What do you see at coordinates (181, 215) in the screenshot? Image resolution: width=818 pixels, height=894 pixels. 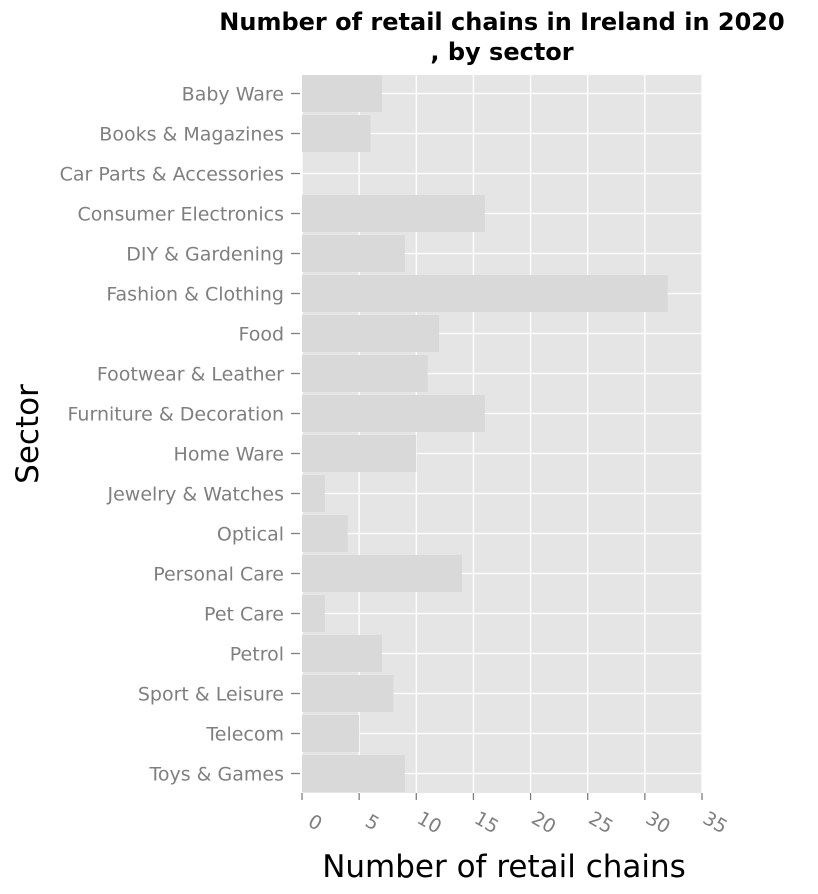 I see `y-tick-label: Consumer Electronics` at bounding box center [181, 215].